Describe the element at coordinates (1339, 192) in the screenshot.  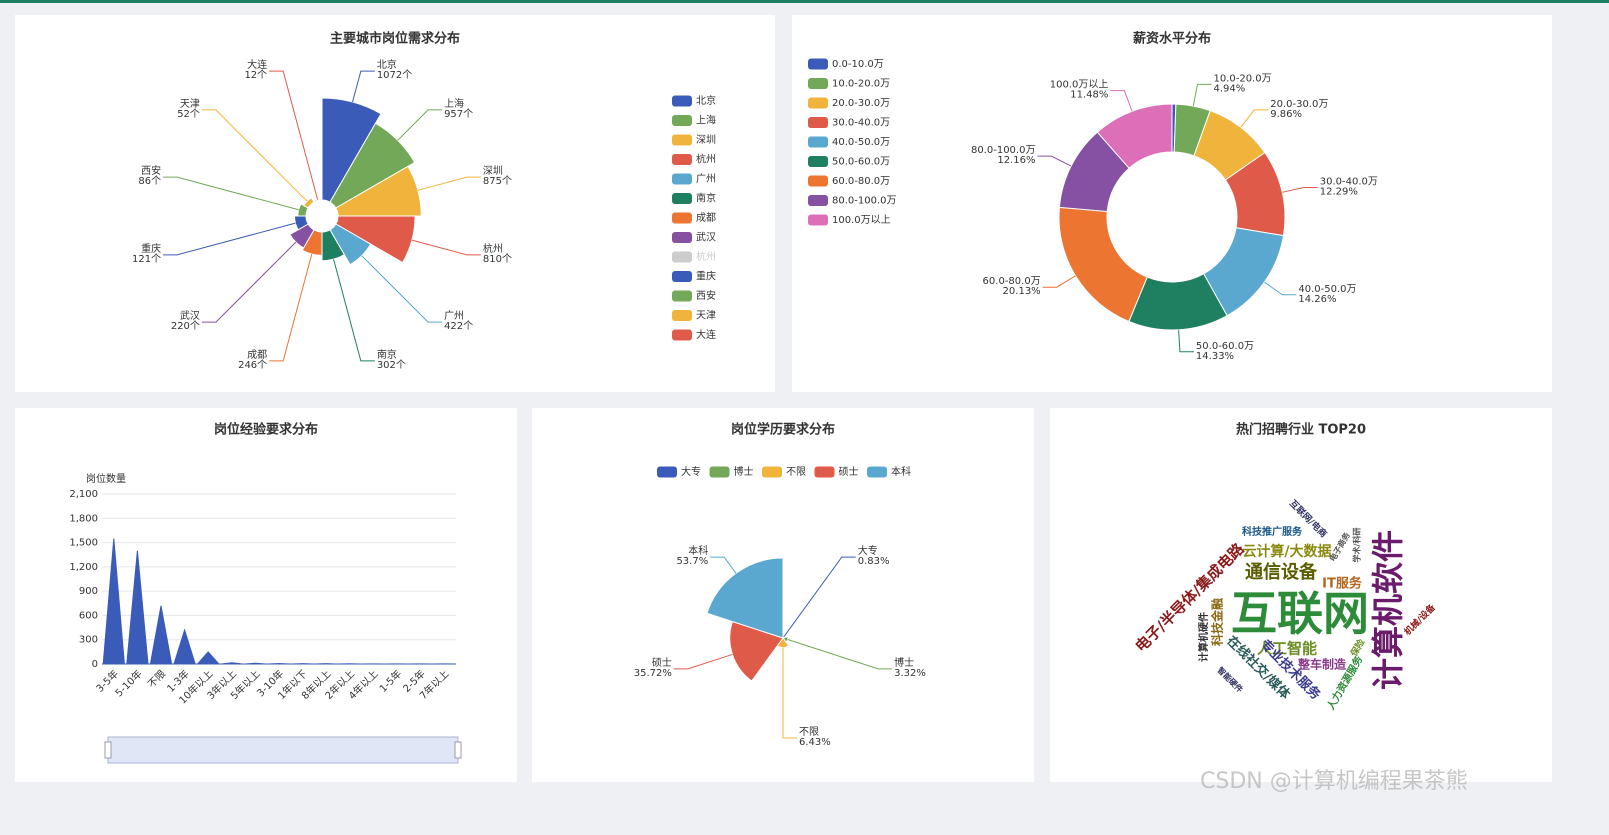
I see `data-label: 12.29%` at that location.